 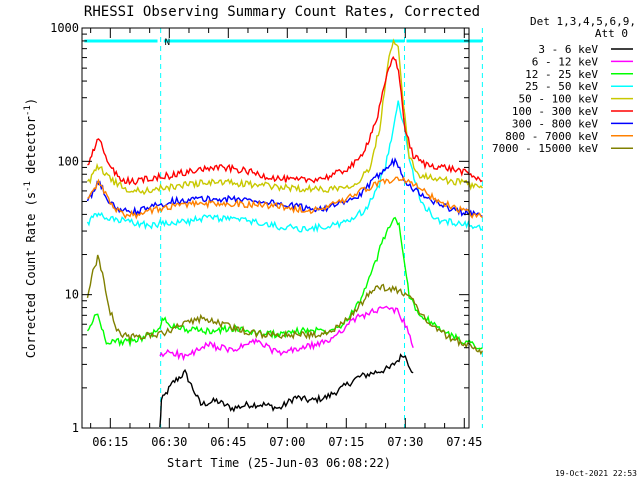 I want to click on y-tick-label: 100, so click(x=68, y=161).